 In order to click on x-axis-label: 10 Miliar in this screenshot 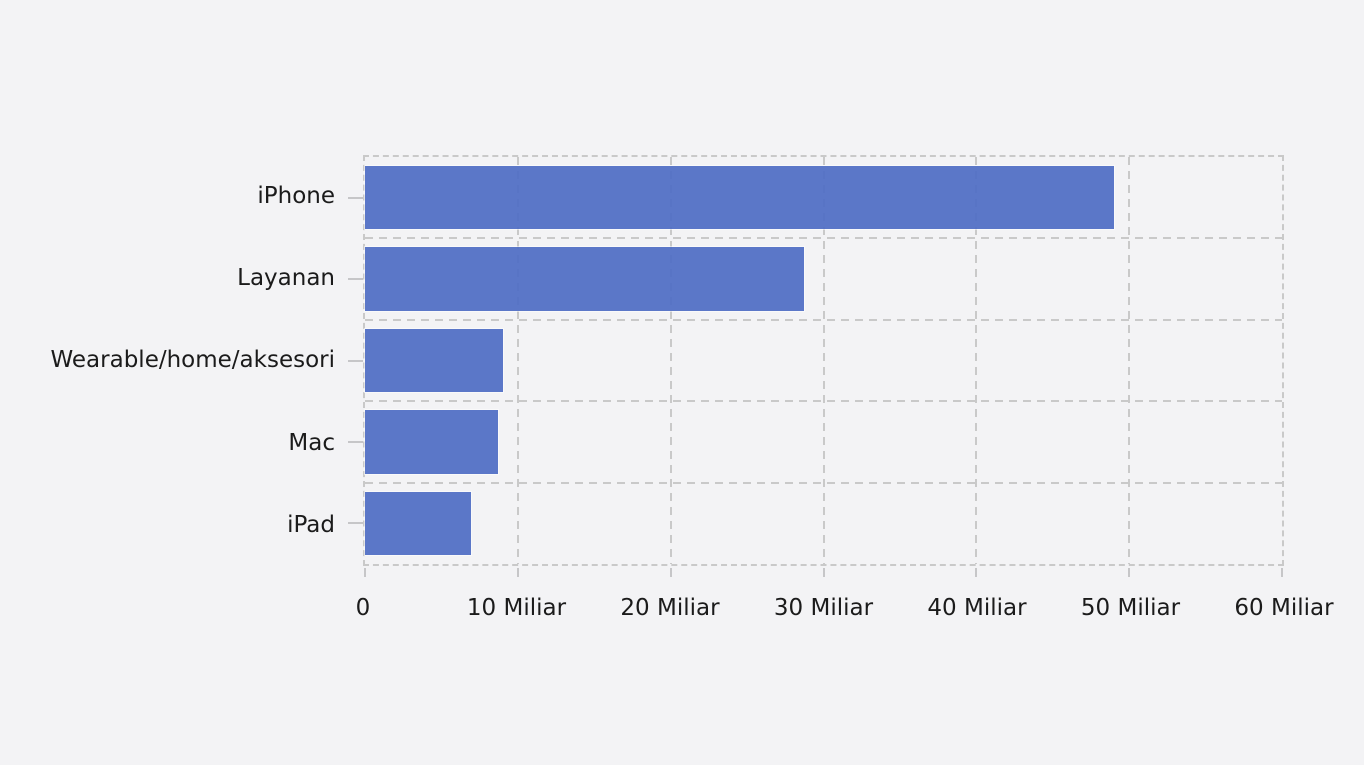, I will do `click(516, 608)`.